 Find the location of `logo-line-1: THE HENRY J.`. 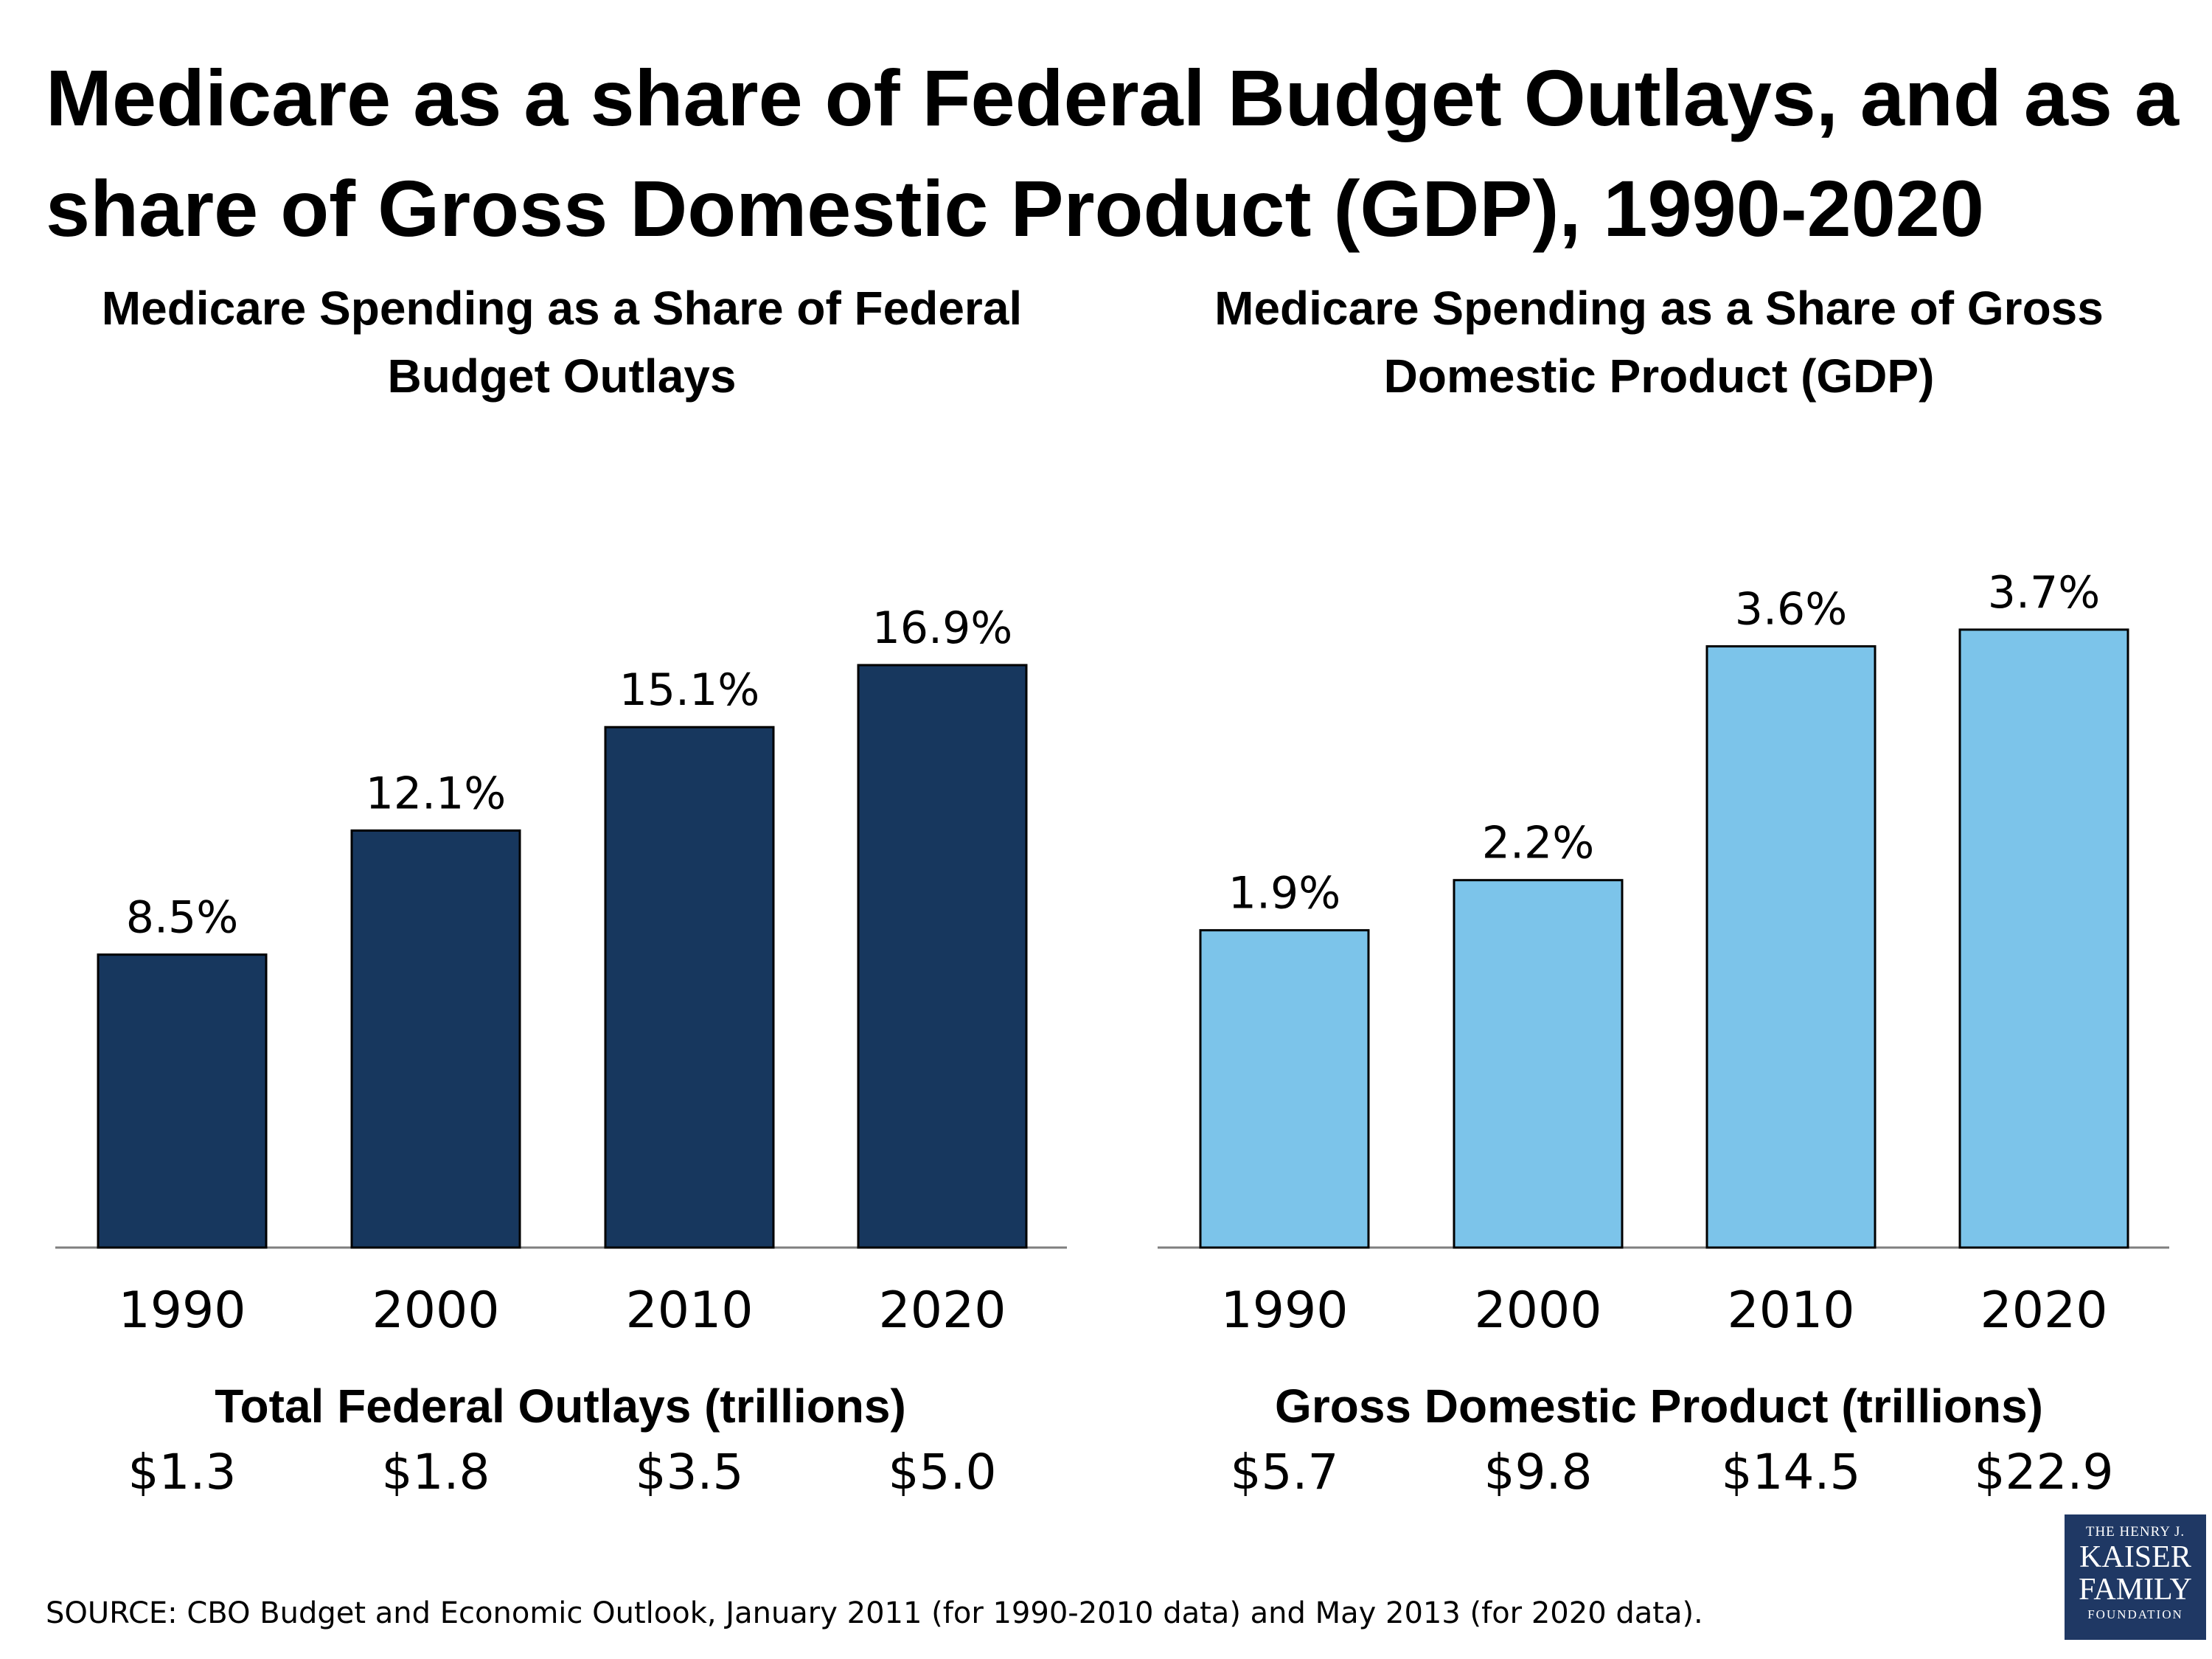

logo-line-1: THE HENRY J. is located at coordinates (2135, 1532).